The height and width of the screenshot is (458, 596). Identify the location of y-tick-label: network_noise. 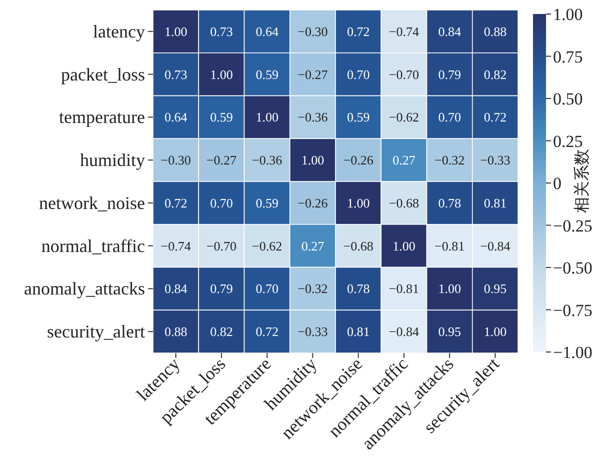
(92, 202).